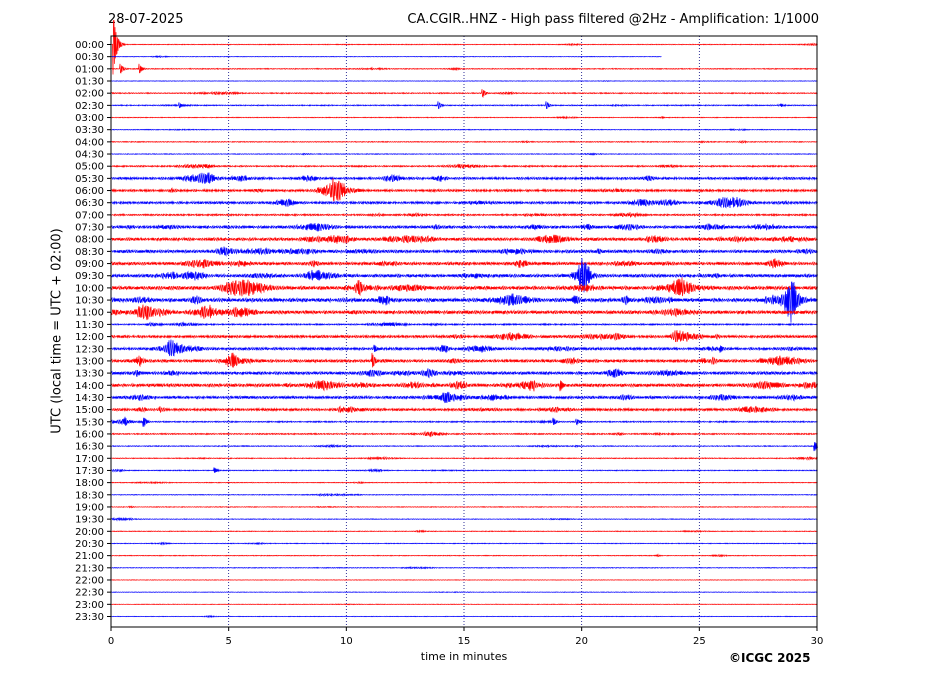 The height and width of the screenshot is (696, 927). I want to click on y-tick-label-1930: 19:30, so click(89, 520).